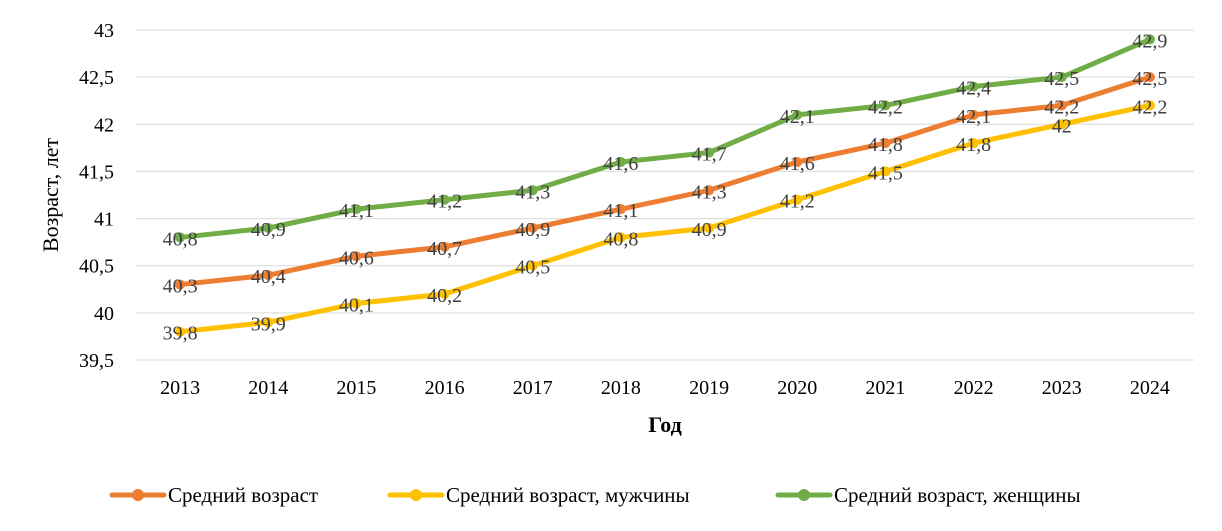 This screenshot has width=1222, height=531. What do you see at coordinates (1150, 388) in the screenshot?
I see `x-tick-label: 2024` at bounding box center [1150, 388].